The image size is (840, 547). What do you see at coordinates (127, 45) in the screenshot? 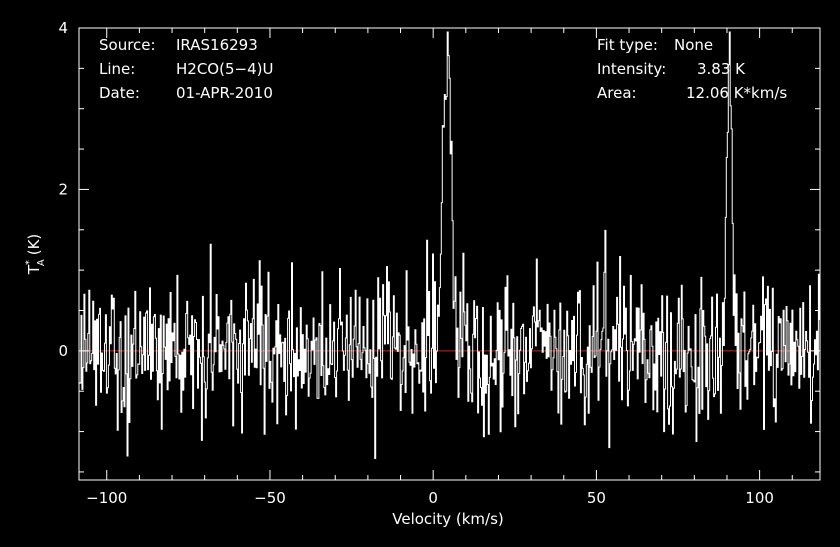
I see `source-key: Source:` at bounding box center [127, 45].